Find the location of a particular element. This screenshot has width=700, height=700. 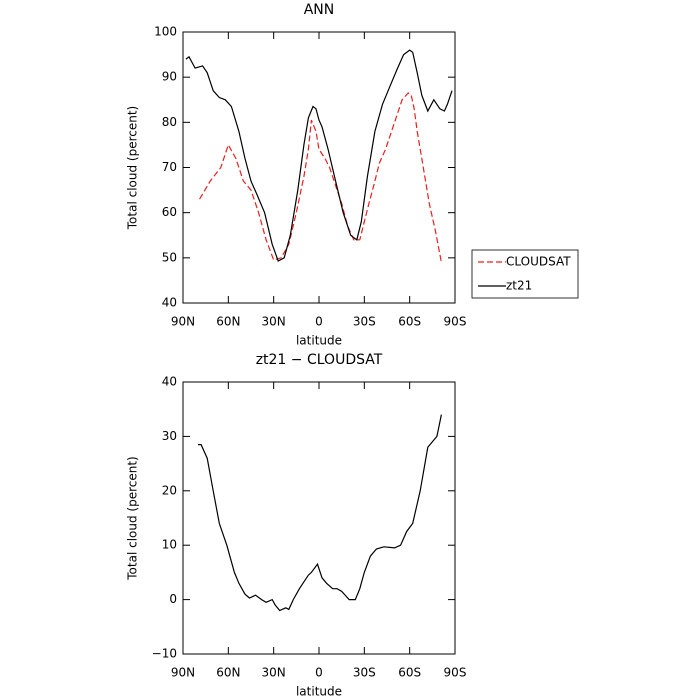

legend-label: zt21 is located at coordinates (519, 286).